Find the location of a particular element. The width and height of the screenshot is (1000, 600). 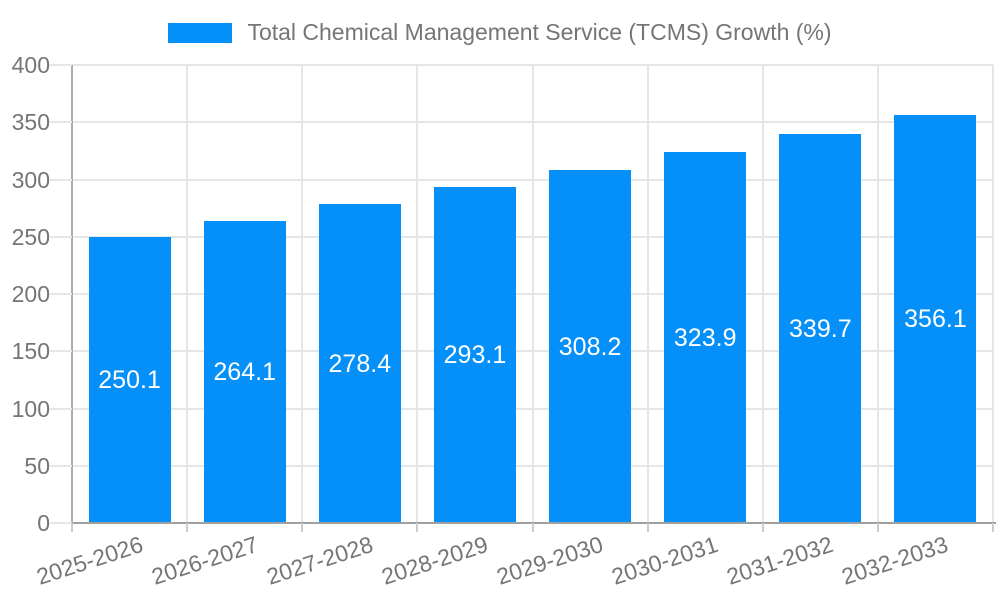

x-axis-tick-label: 2027-2028 is located at coordinates (319, 560).